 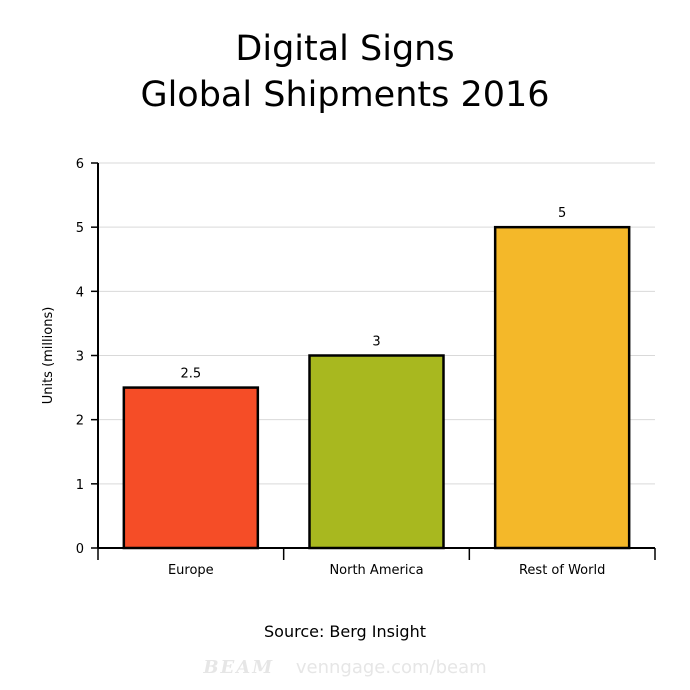 I want to click on data-label-2: 5, so click(x=562, y=213).